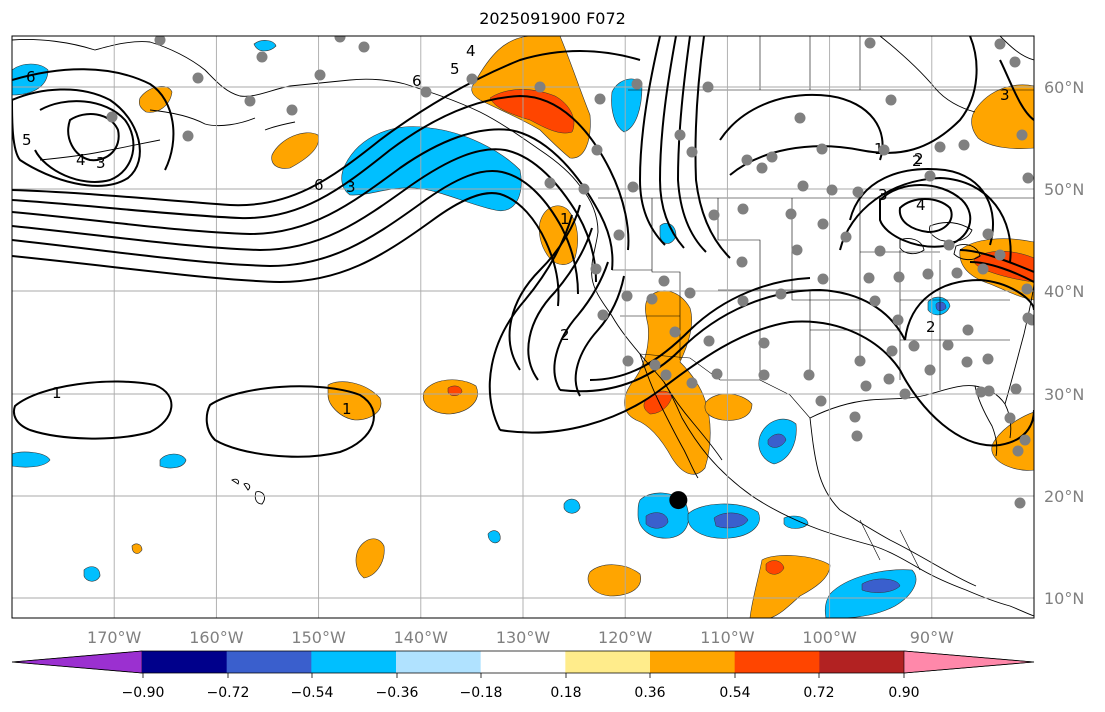 The image size is (1105, 712). I want to click on colorbar-tick-label: −0.54, so click(312, 693).